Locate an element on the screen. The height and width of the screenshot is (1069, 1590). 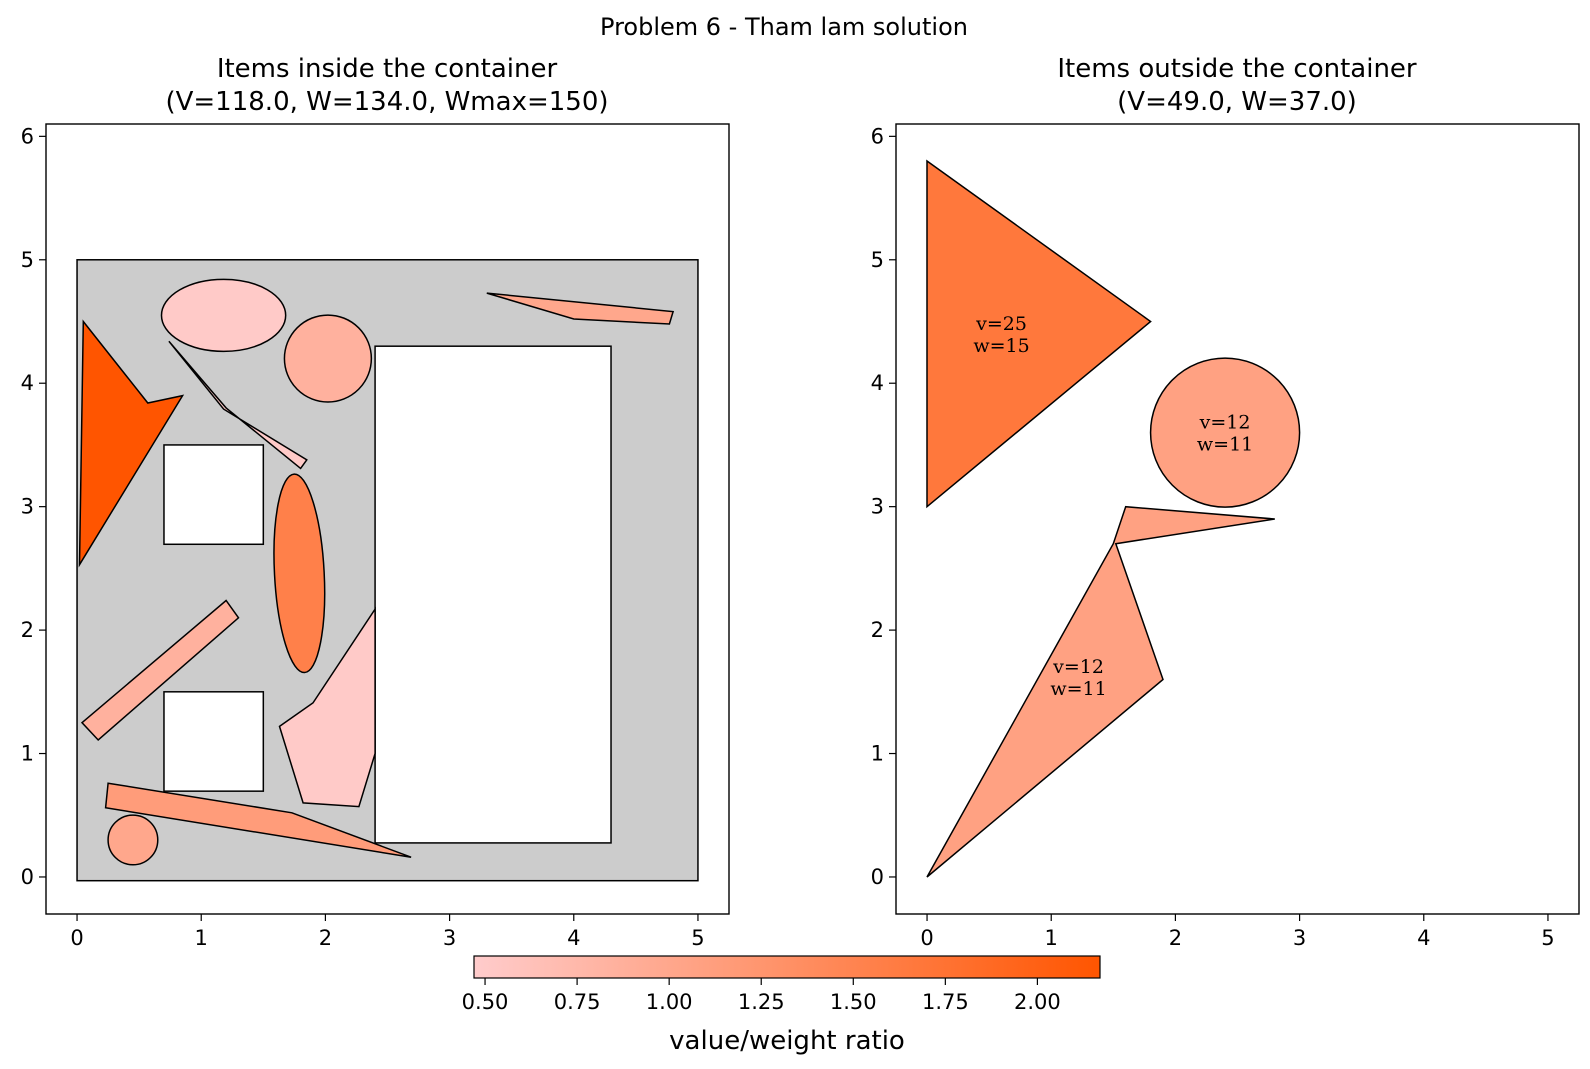
inside-ytick-label-5: 5 is located at coordinates (27, 260).